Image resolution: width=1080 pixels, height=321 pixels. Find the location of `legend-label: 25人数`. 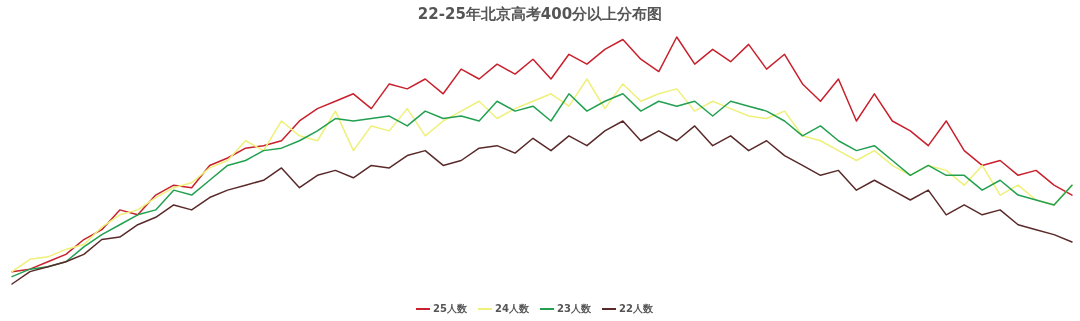

legend-label: 25人数 is located at coordinates (450, 308).